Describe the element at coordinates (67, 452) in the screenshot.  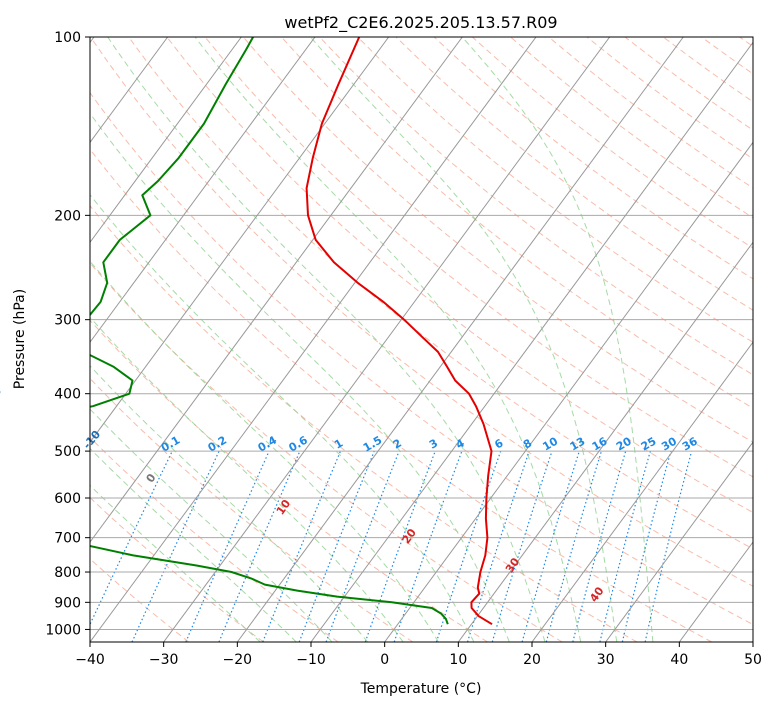
I see `y-tick-label: 500` at that location.